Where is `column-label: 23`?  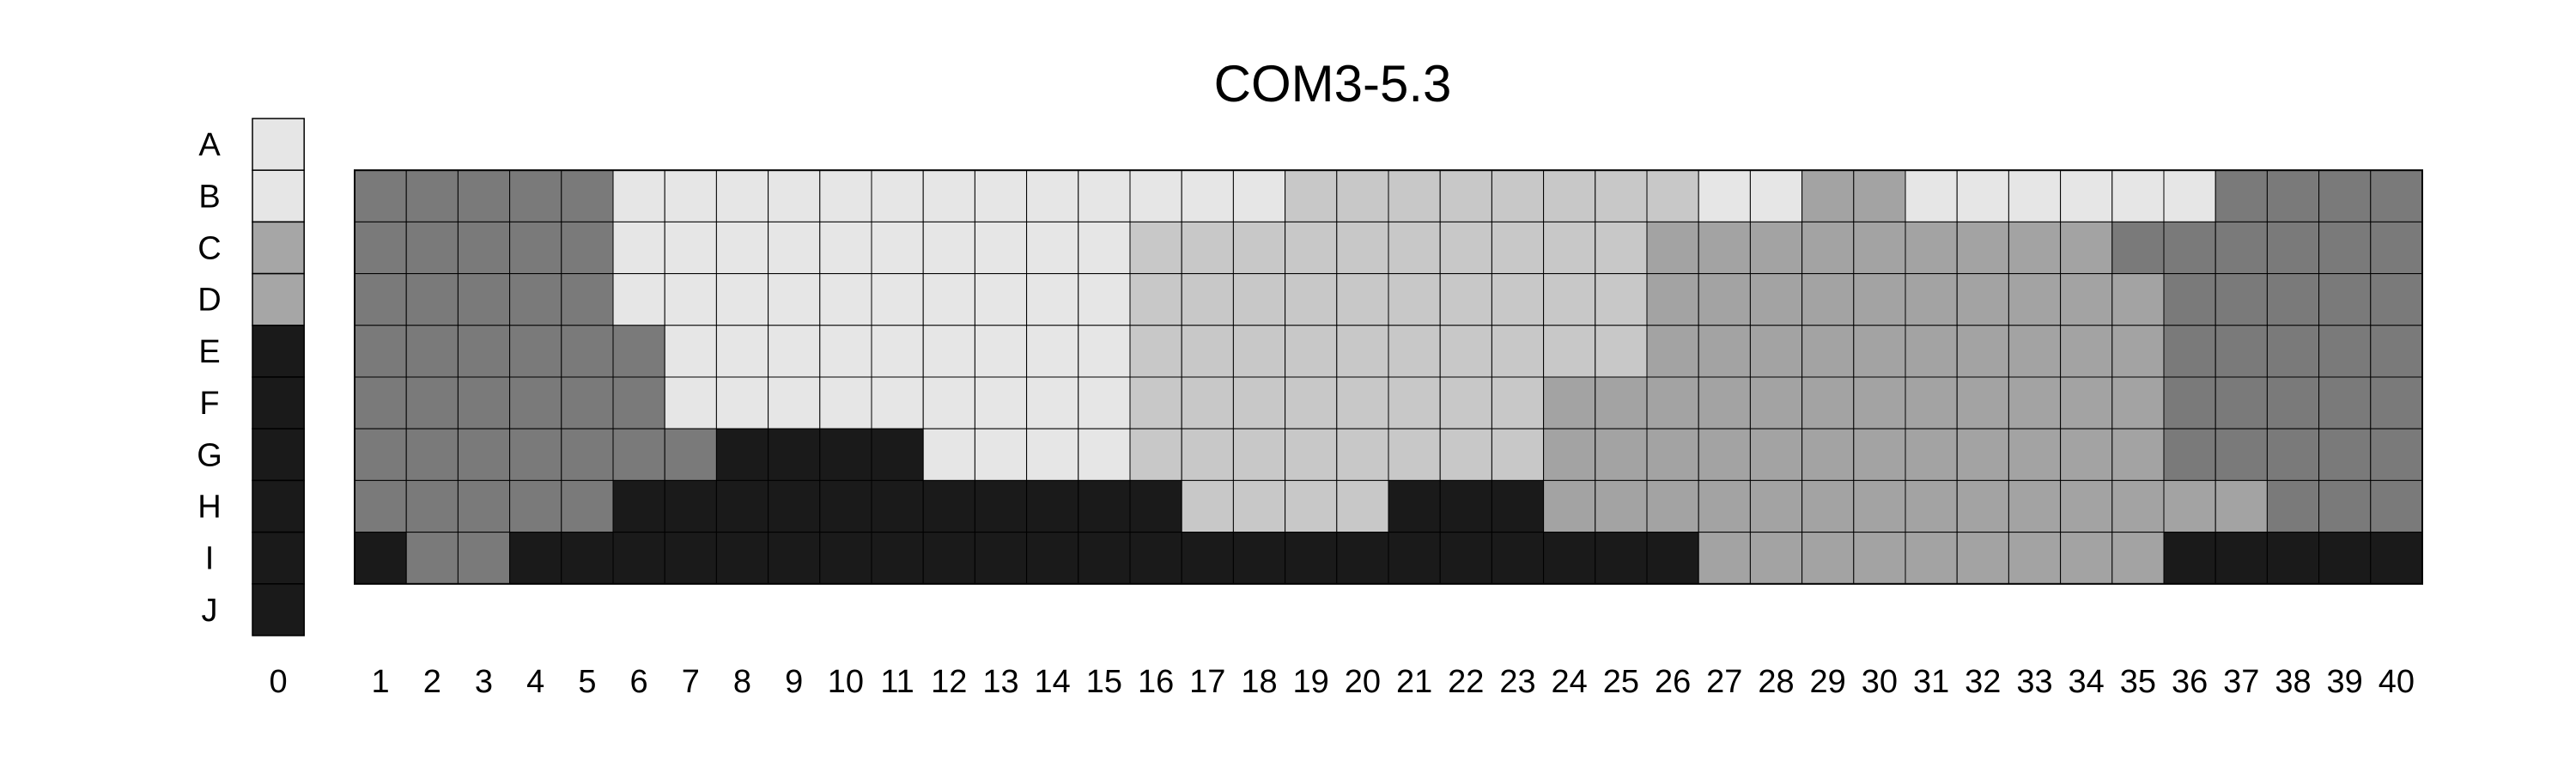
column-label: 23 is located at coordinates (1517, 682).